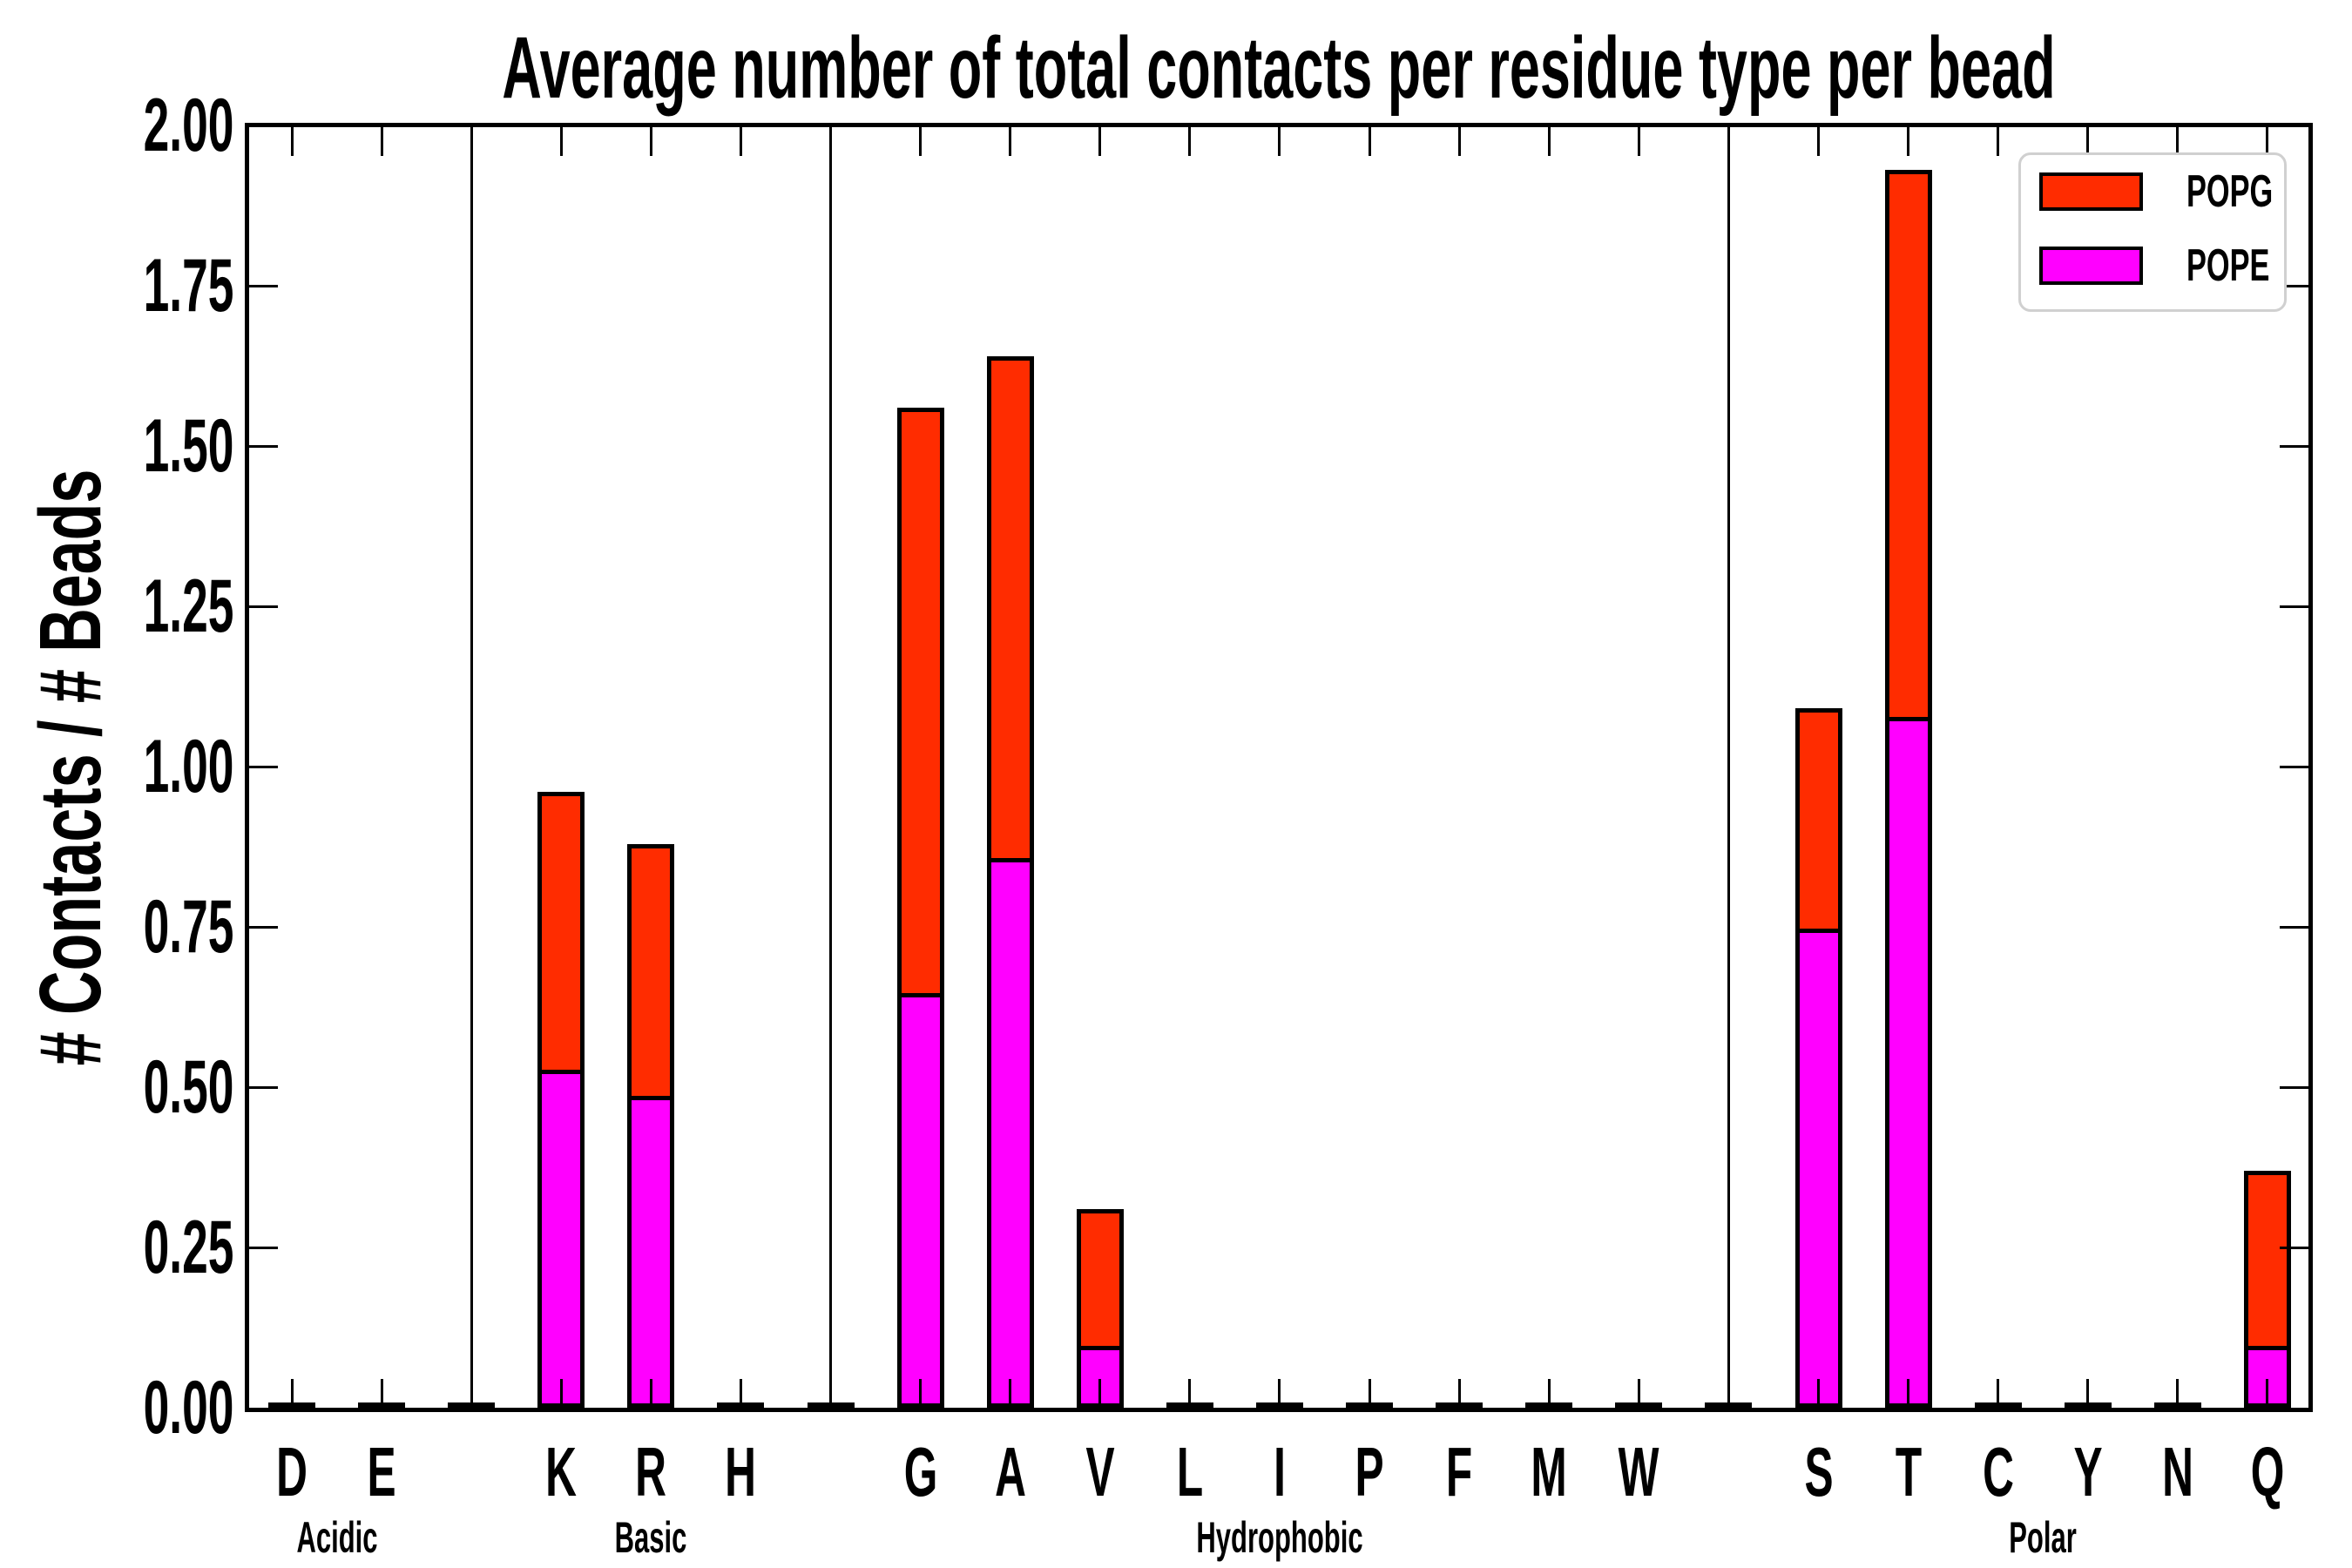 Image resolution: width=2352 pixels, height=1568 pixels. What do you see at coordinates (1280, 1393) in the screenshot?
I see `x-tick-bottom-I` at bounding box center [1280, 1393].